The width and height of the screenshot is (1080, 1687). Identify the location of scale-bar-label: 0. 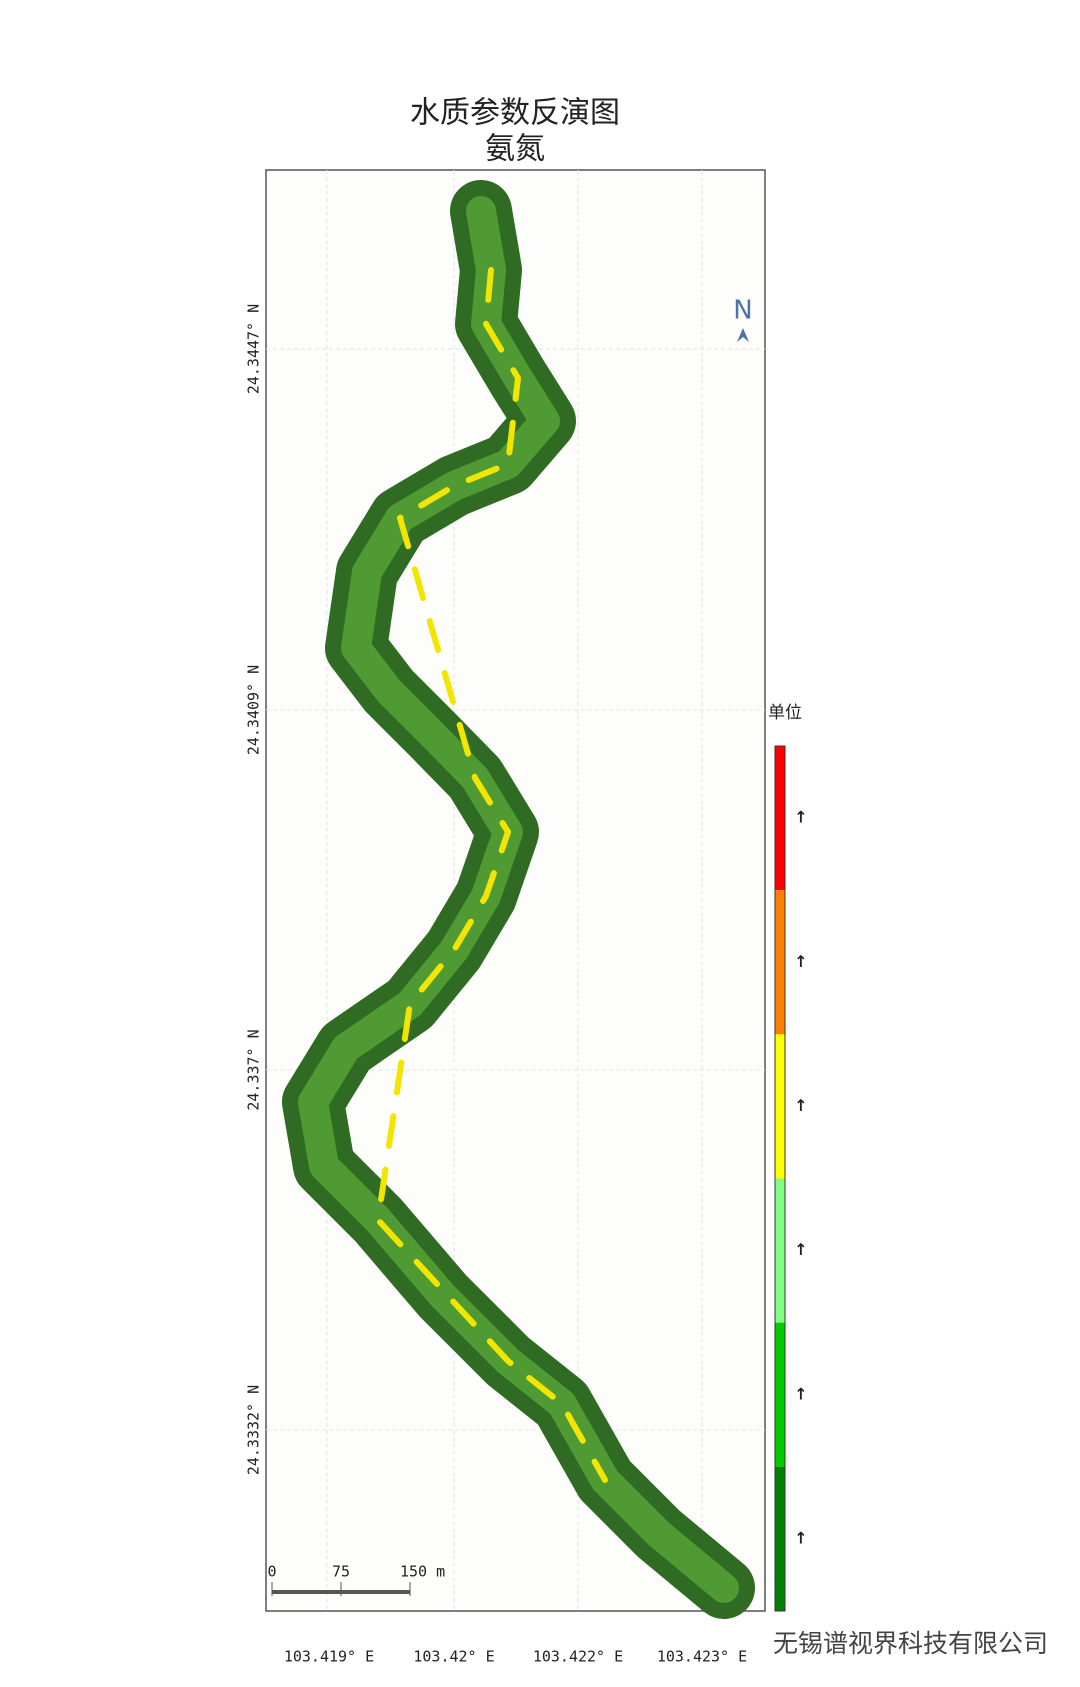
(271, 1572).